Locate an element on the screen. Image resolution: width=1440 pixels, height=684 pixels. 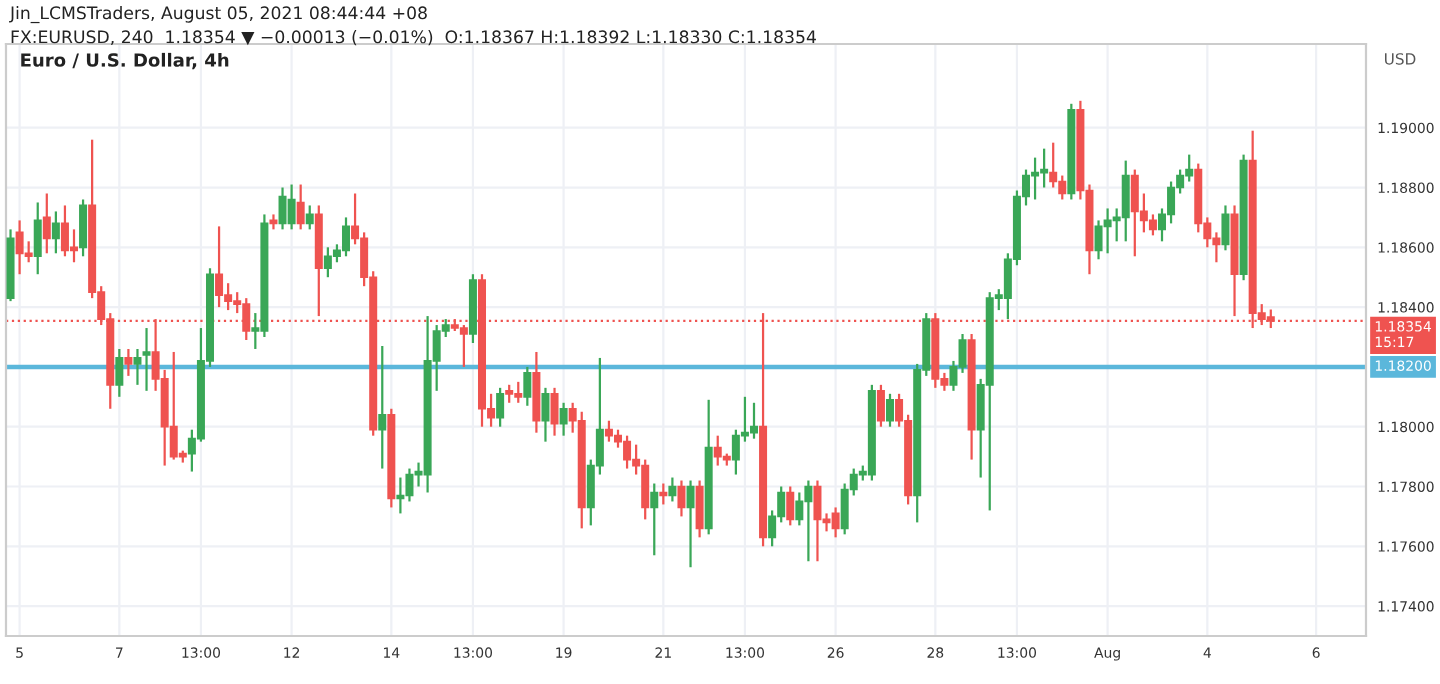
chart-title: Euro / U.S. Dollar, 4h is located at coordinates (125, 61).